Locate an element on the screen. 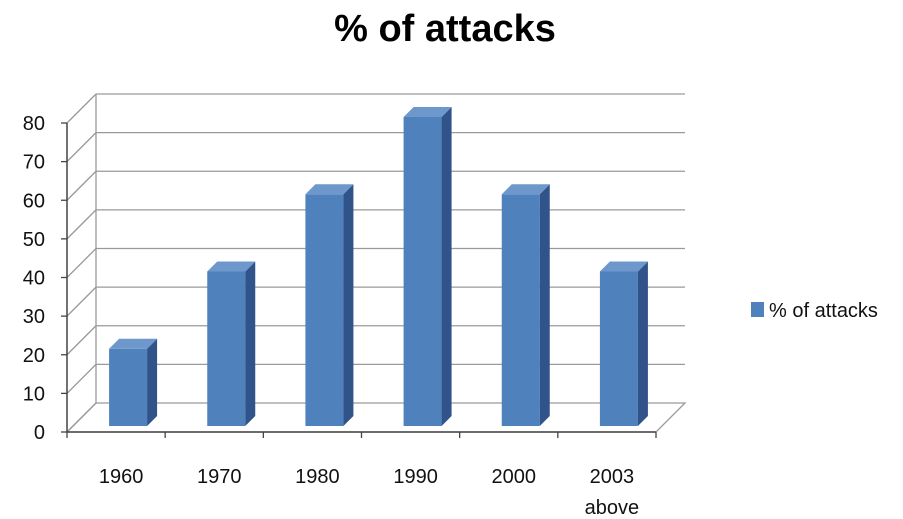 This screenshot has width=903, height=519. legend: % of attacks is located at coordinates (814, 311).